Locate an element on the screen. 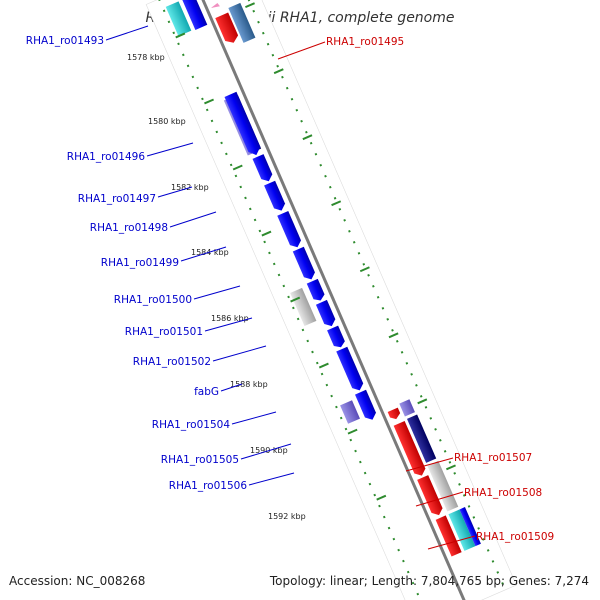 The height and width of the screenshot is (600, 600). tick-label-1592: 1592 kbp is located at coordinates (287, 516).